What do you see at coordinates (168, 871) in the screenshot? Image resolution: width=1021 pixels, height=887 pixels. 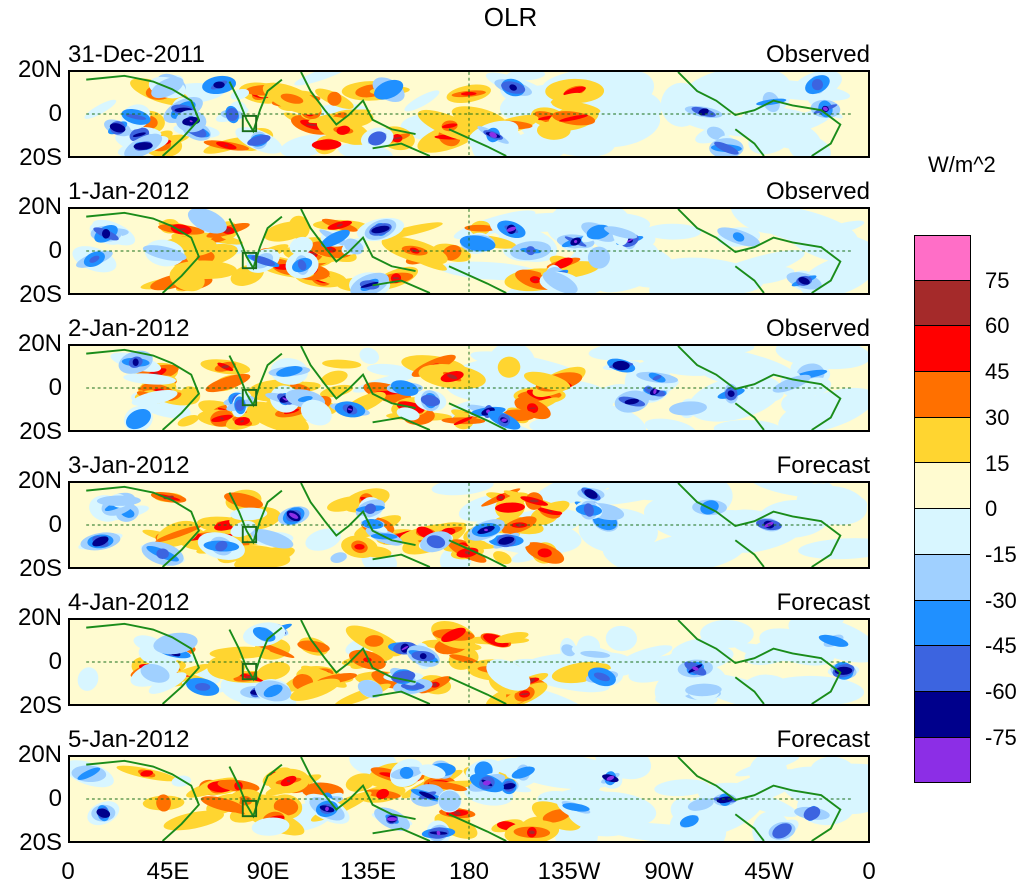 I see `x-tick-label: 45E` at bounding box center [168, 871].